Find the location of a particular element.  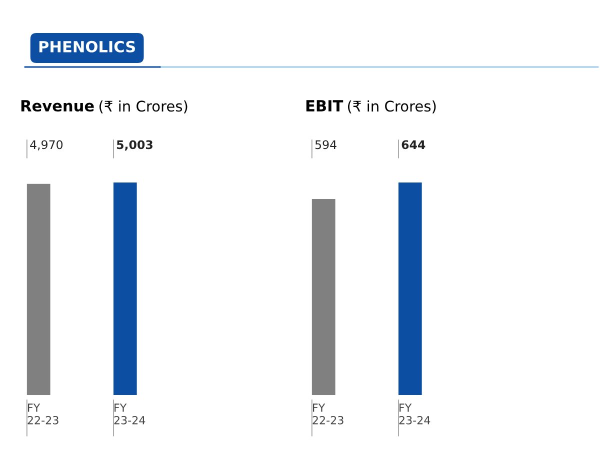

data-label: 644 is located at coordinates (414, 145).